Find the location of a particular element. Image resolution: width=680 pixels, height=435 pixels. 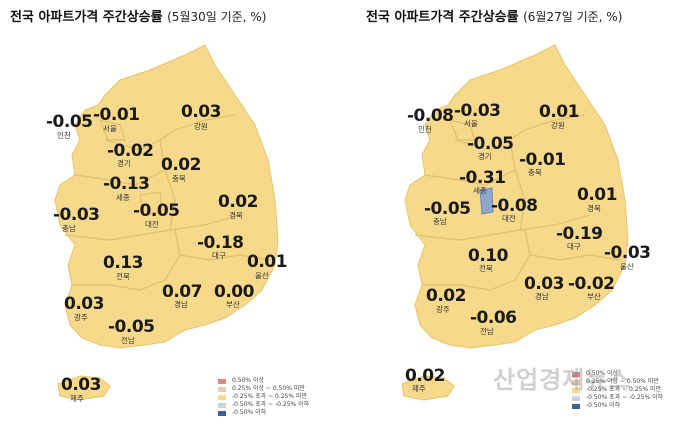

region-value-chungnam: -0.03 is located at coordinates (76, 215).